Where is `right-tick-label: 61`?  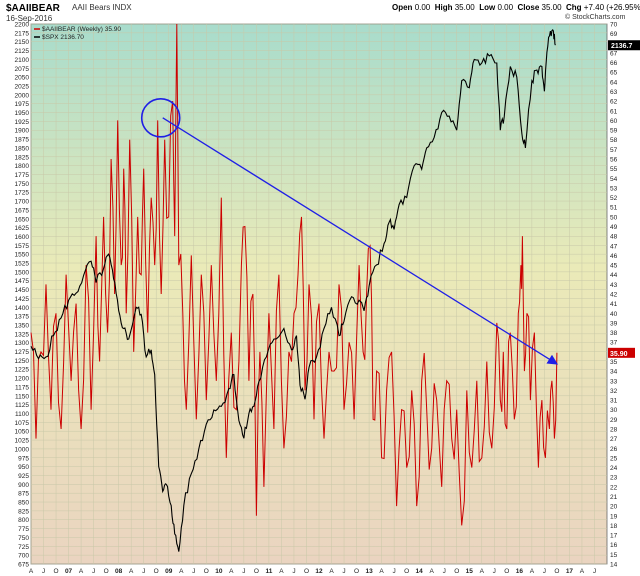
right-tick-label: 61 is located at coordinates (614, 111).